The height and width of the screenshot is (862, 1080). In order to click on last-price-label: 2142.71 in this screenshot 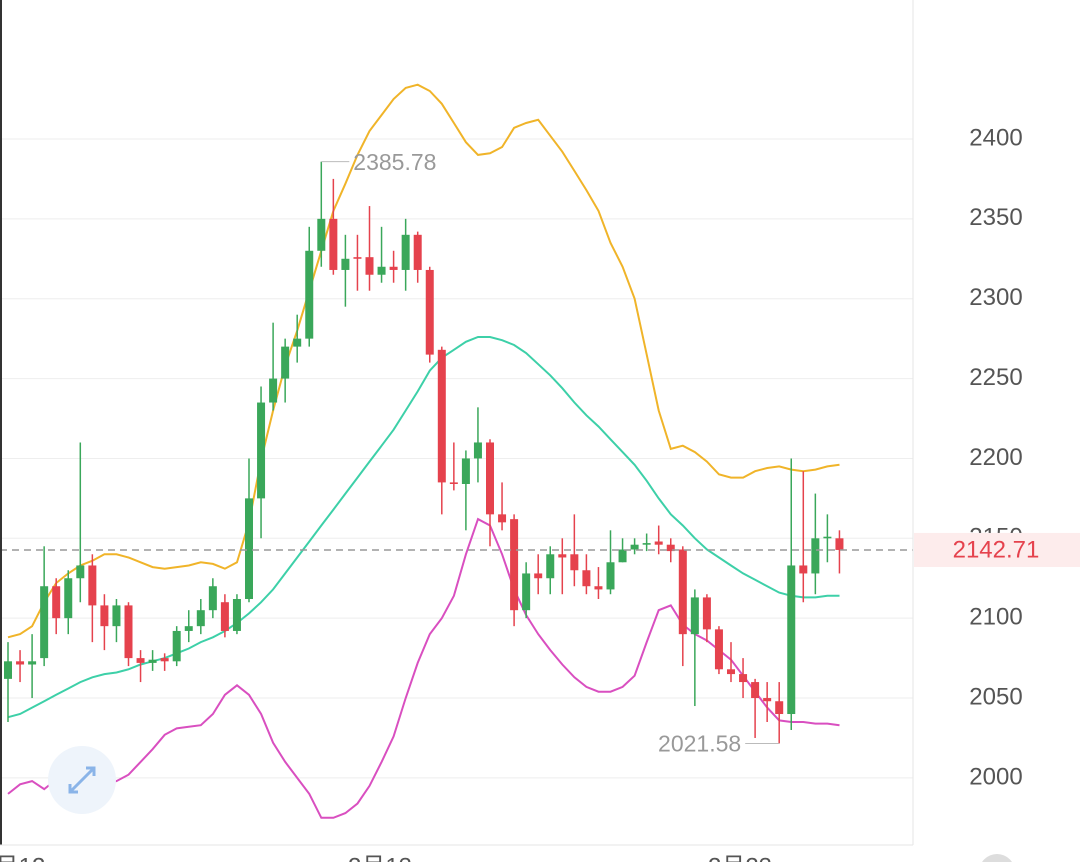, I will do `click(996, 549)`.